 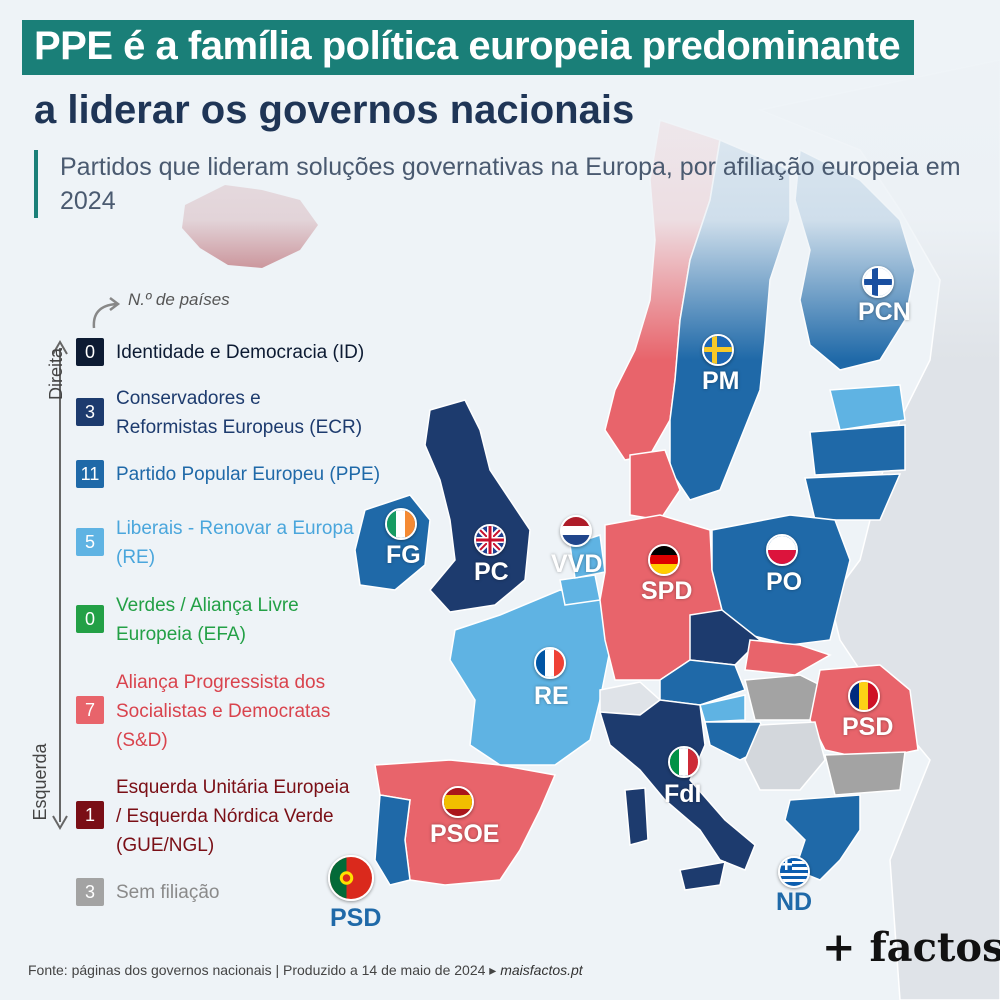 I want to click on italy-flag-icon, so click(x=684, y=762).